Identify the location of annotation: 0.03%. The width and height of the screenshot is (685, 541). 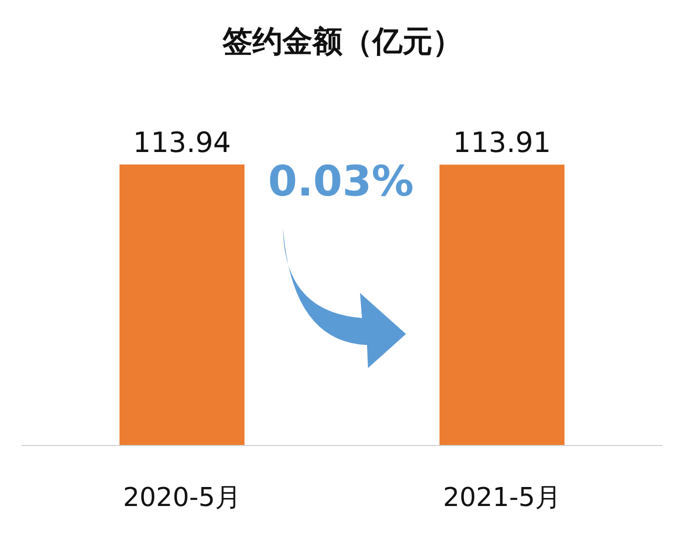
(341, 181).